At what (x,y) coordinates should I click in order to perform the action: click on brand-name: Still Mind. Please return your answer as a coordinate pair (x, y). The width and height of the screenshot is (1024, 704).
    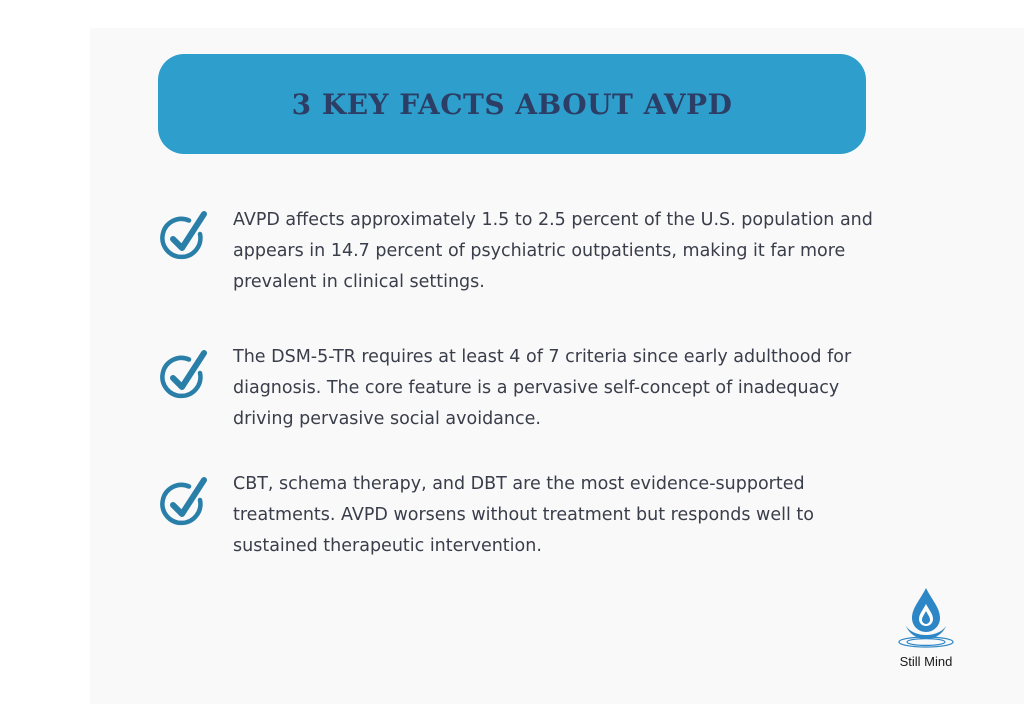
    Looking at the image, I should click on (926, 661).